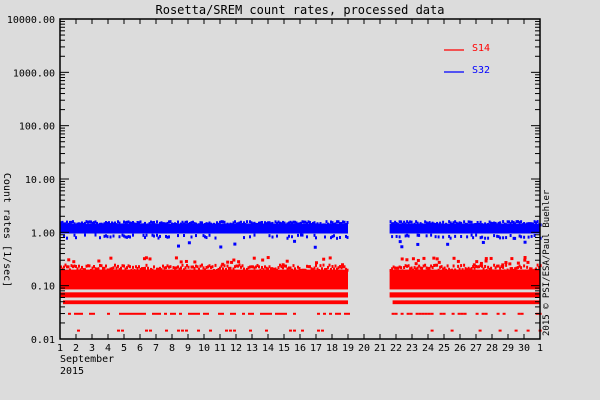  What do you see at coordinates (43, 287) in the screenshot?
I see `y-tick-label: 0.10` at bounding box center [43, 287].